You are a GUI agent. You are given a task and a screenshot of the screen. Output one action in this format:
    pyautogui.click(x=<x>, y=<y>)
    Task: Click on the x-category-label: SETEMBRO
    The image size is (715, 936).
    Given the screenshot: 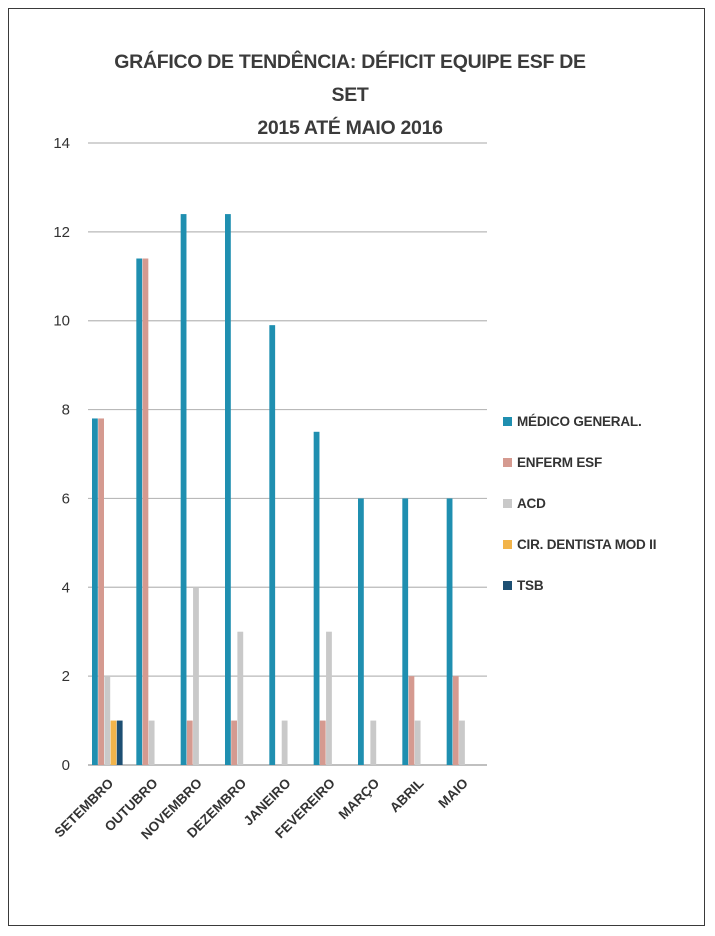 What is the action you would take?
    pyautogui.click(x=84, y=808)
    